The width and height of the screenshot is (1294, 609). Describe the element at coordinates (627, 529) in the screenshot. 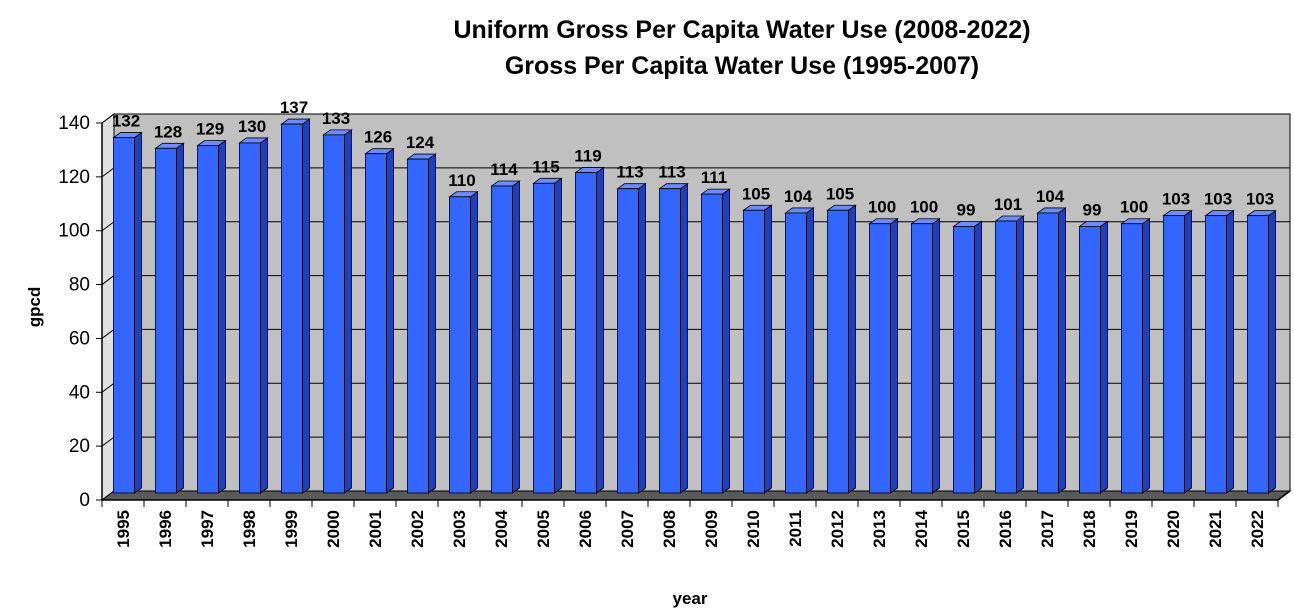

I see `x-tick-label: 2007` at that location.